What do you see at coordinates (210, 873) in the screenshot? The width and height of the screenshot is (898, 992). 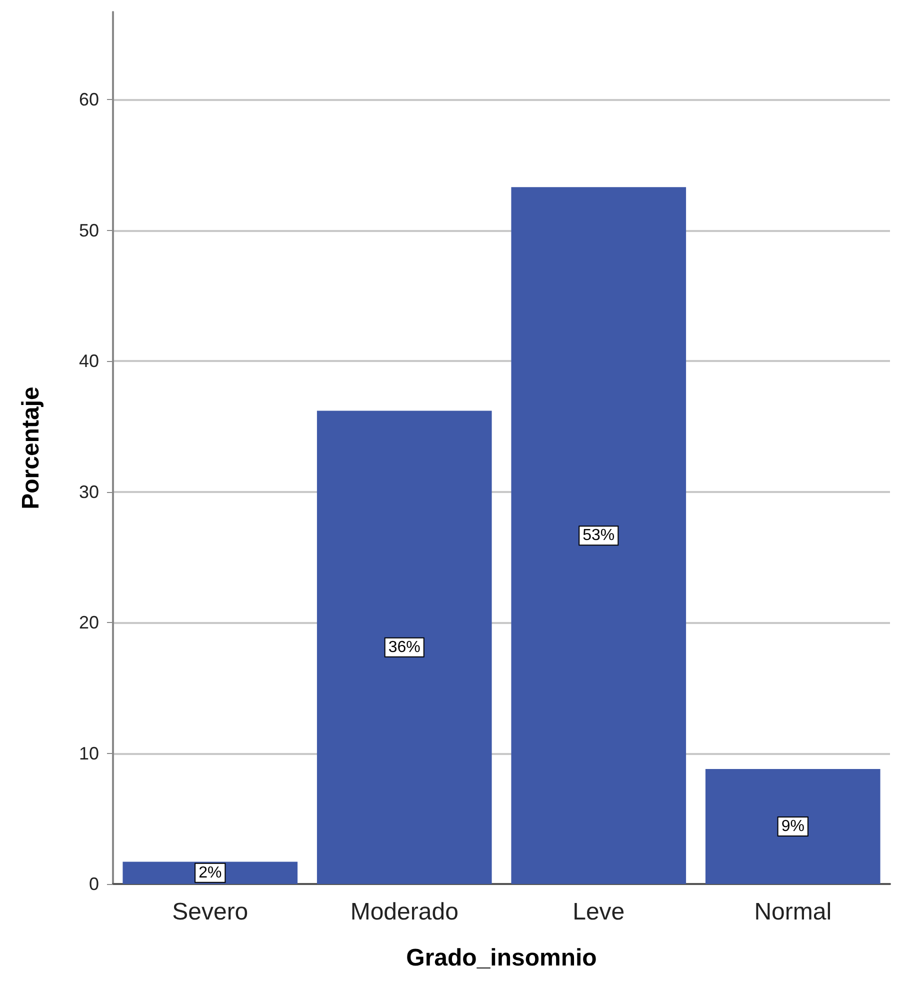 I see `data-label: 2%` at bounding box center [210, 873].